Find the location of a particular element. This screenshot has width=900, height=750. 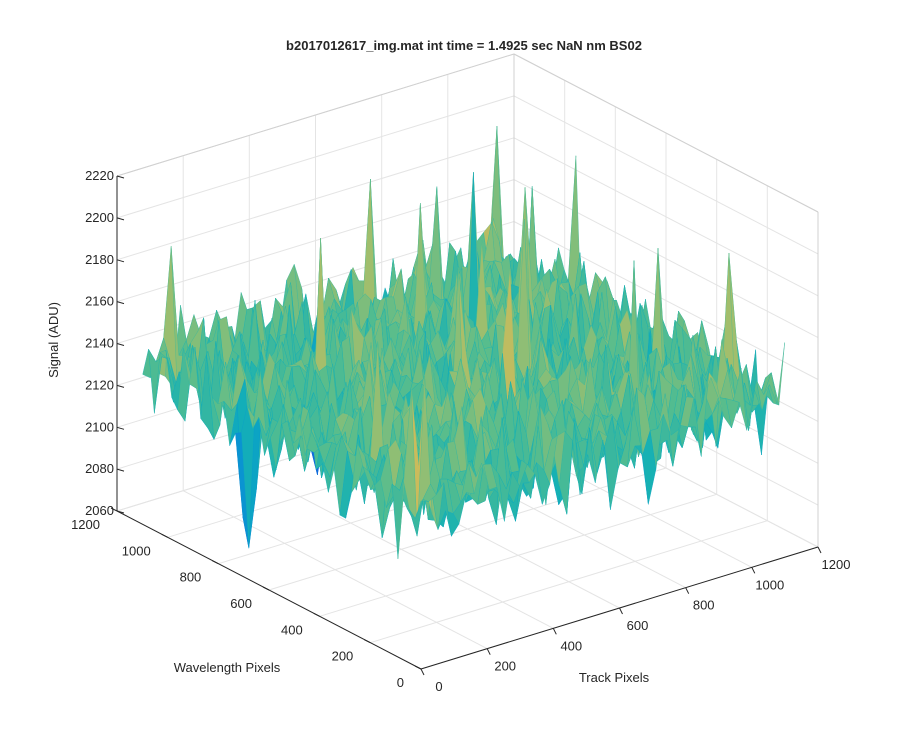

x-tick-label: 0 is located at coordinates (438, 686).